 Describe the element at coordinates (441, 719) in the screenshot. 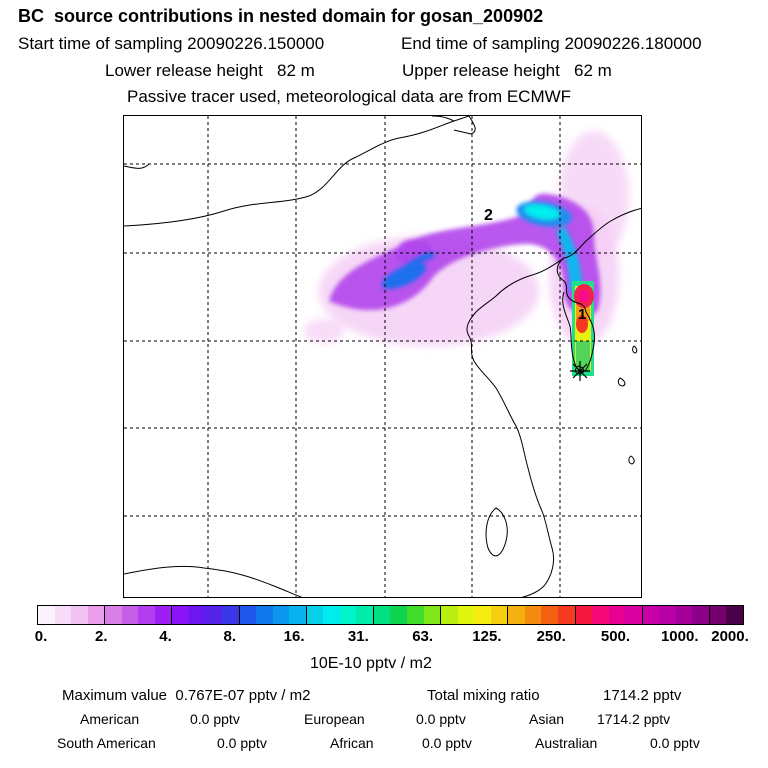

I see `region-european-value: 0.0 pptv` at that location.